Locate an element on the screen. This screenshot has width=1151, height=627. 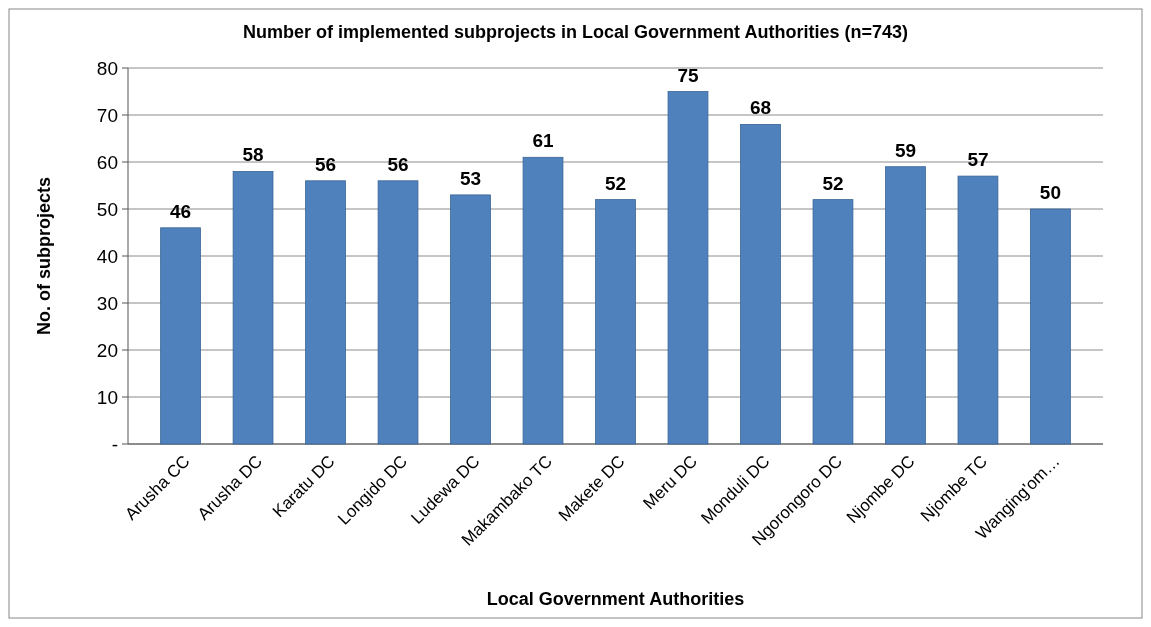
y-tick-label: 40 is located at coordinates (107, 256).